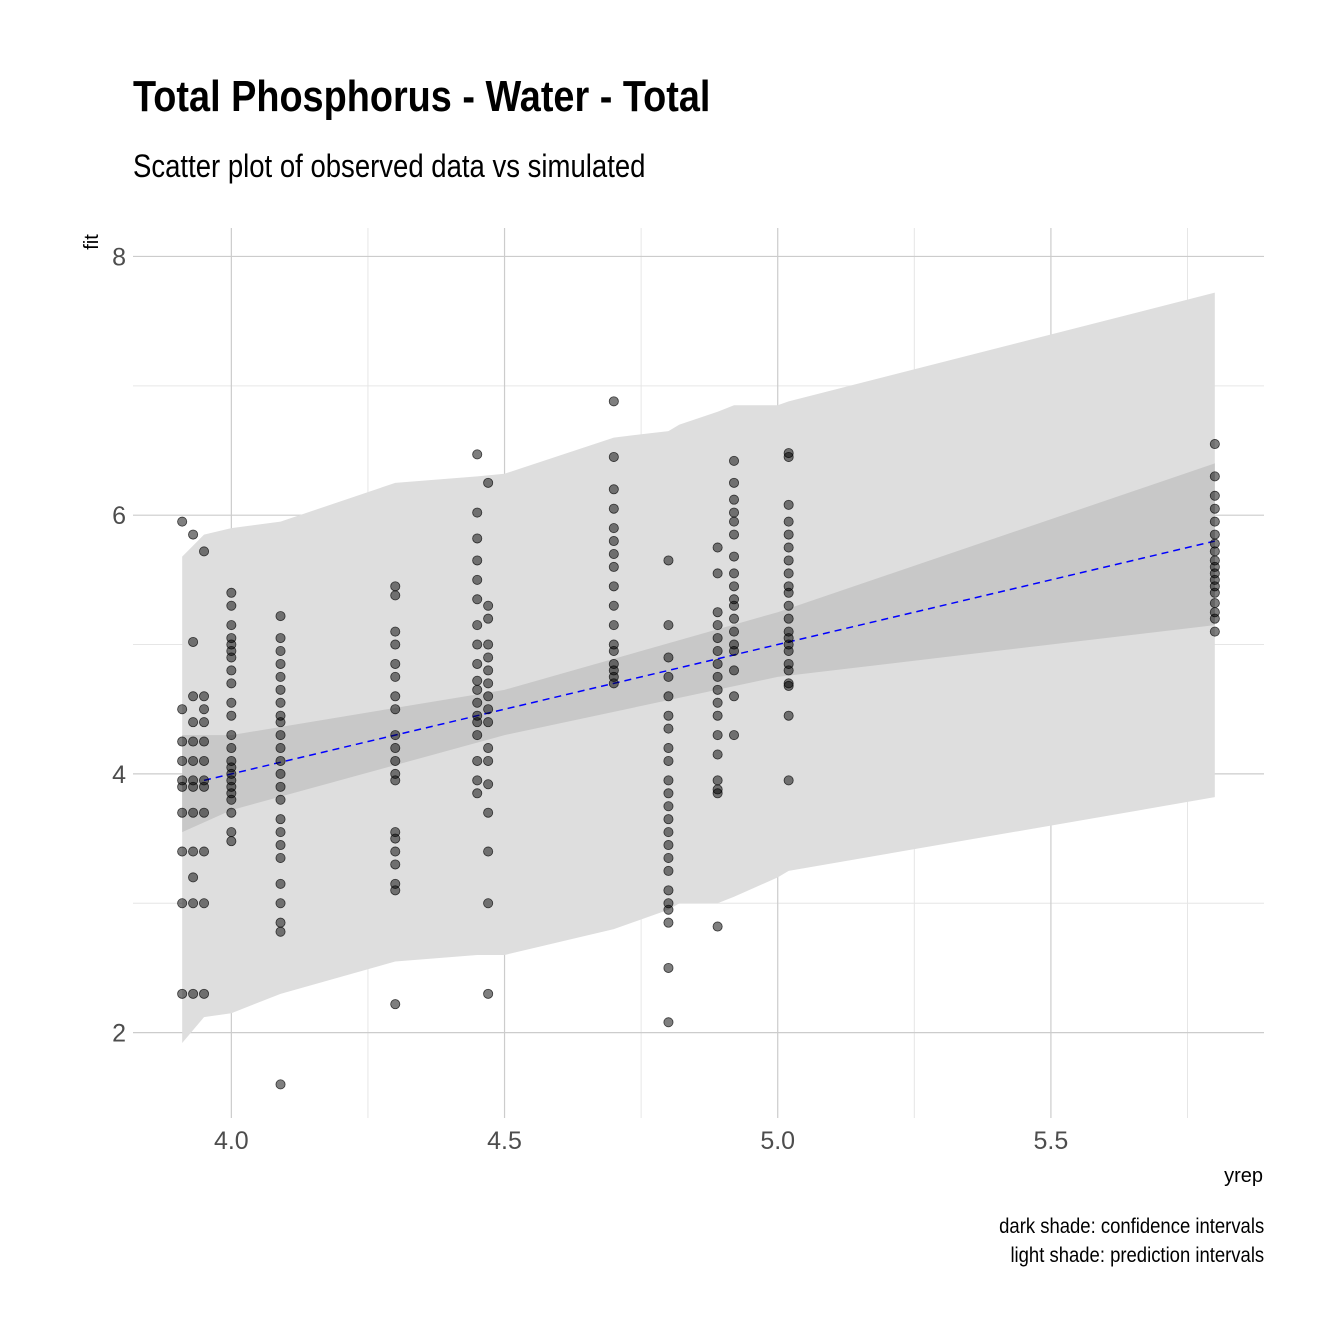 The image size is (1344, 1344). I want to click on y-axis-title: fit, so click(92, 242).